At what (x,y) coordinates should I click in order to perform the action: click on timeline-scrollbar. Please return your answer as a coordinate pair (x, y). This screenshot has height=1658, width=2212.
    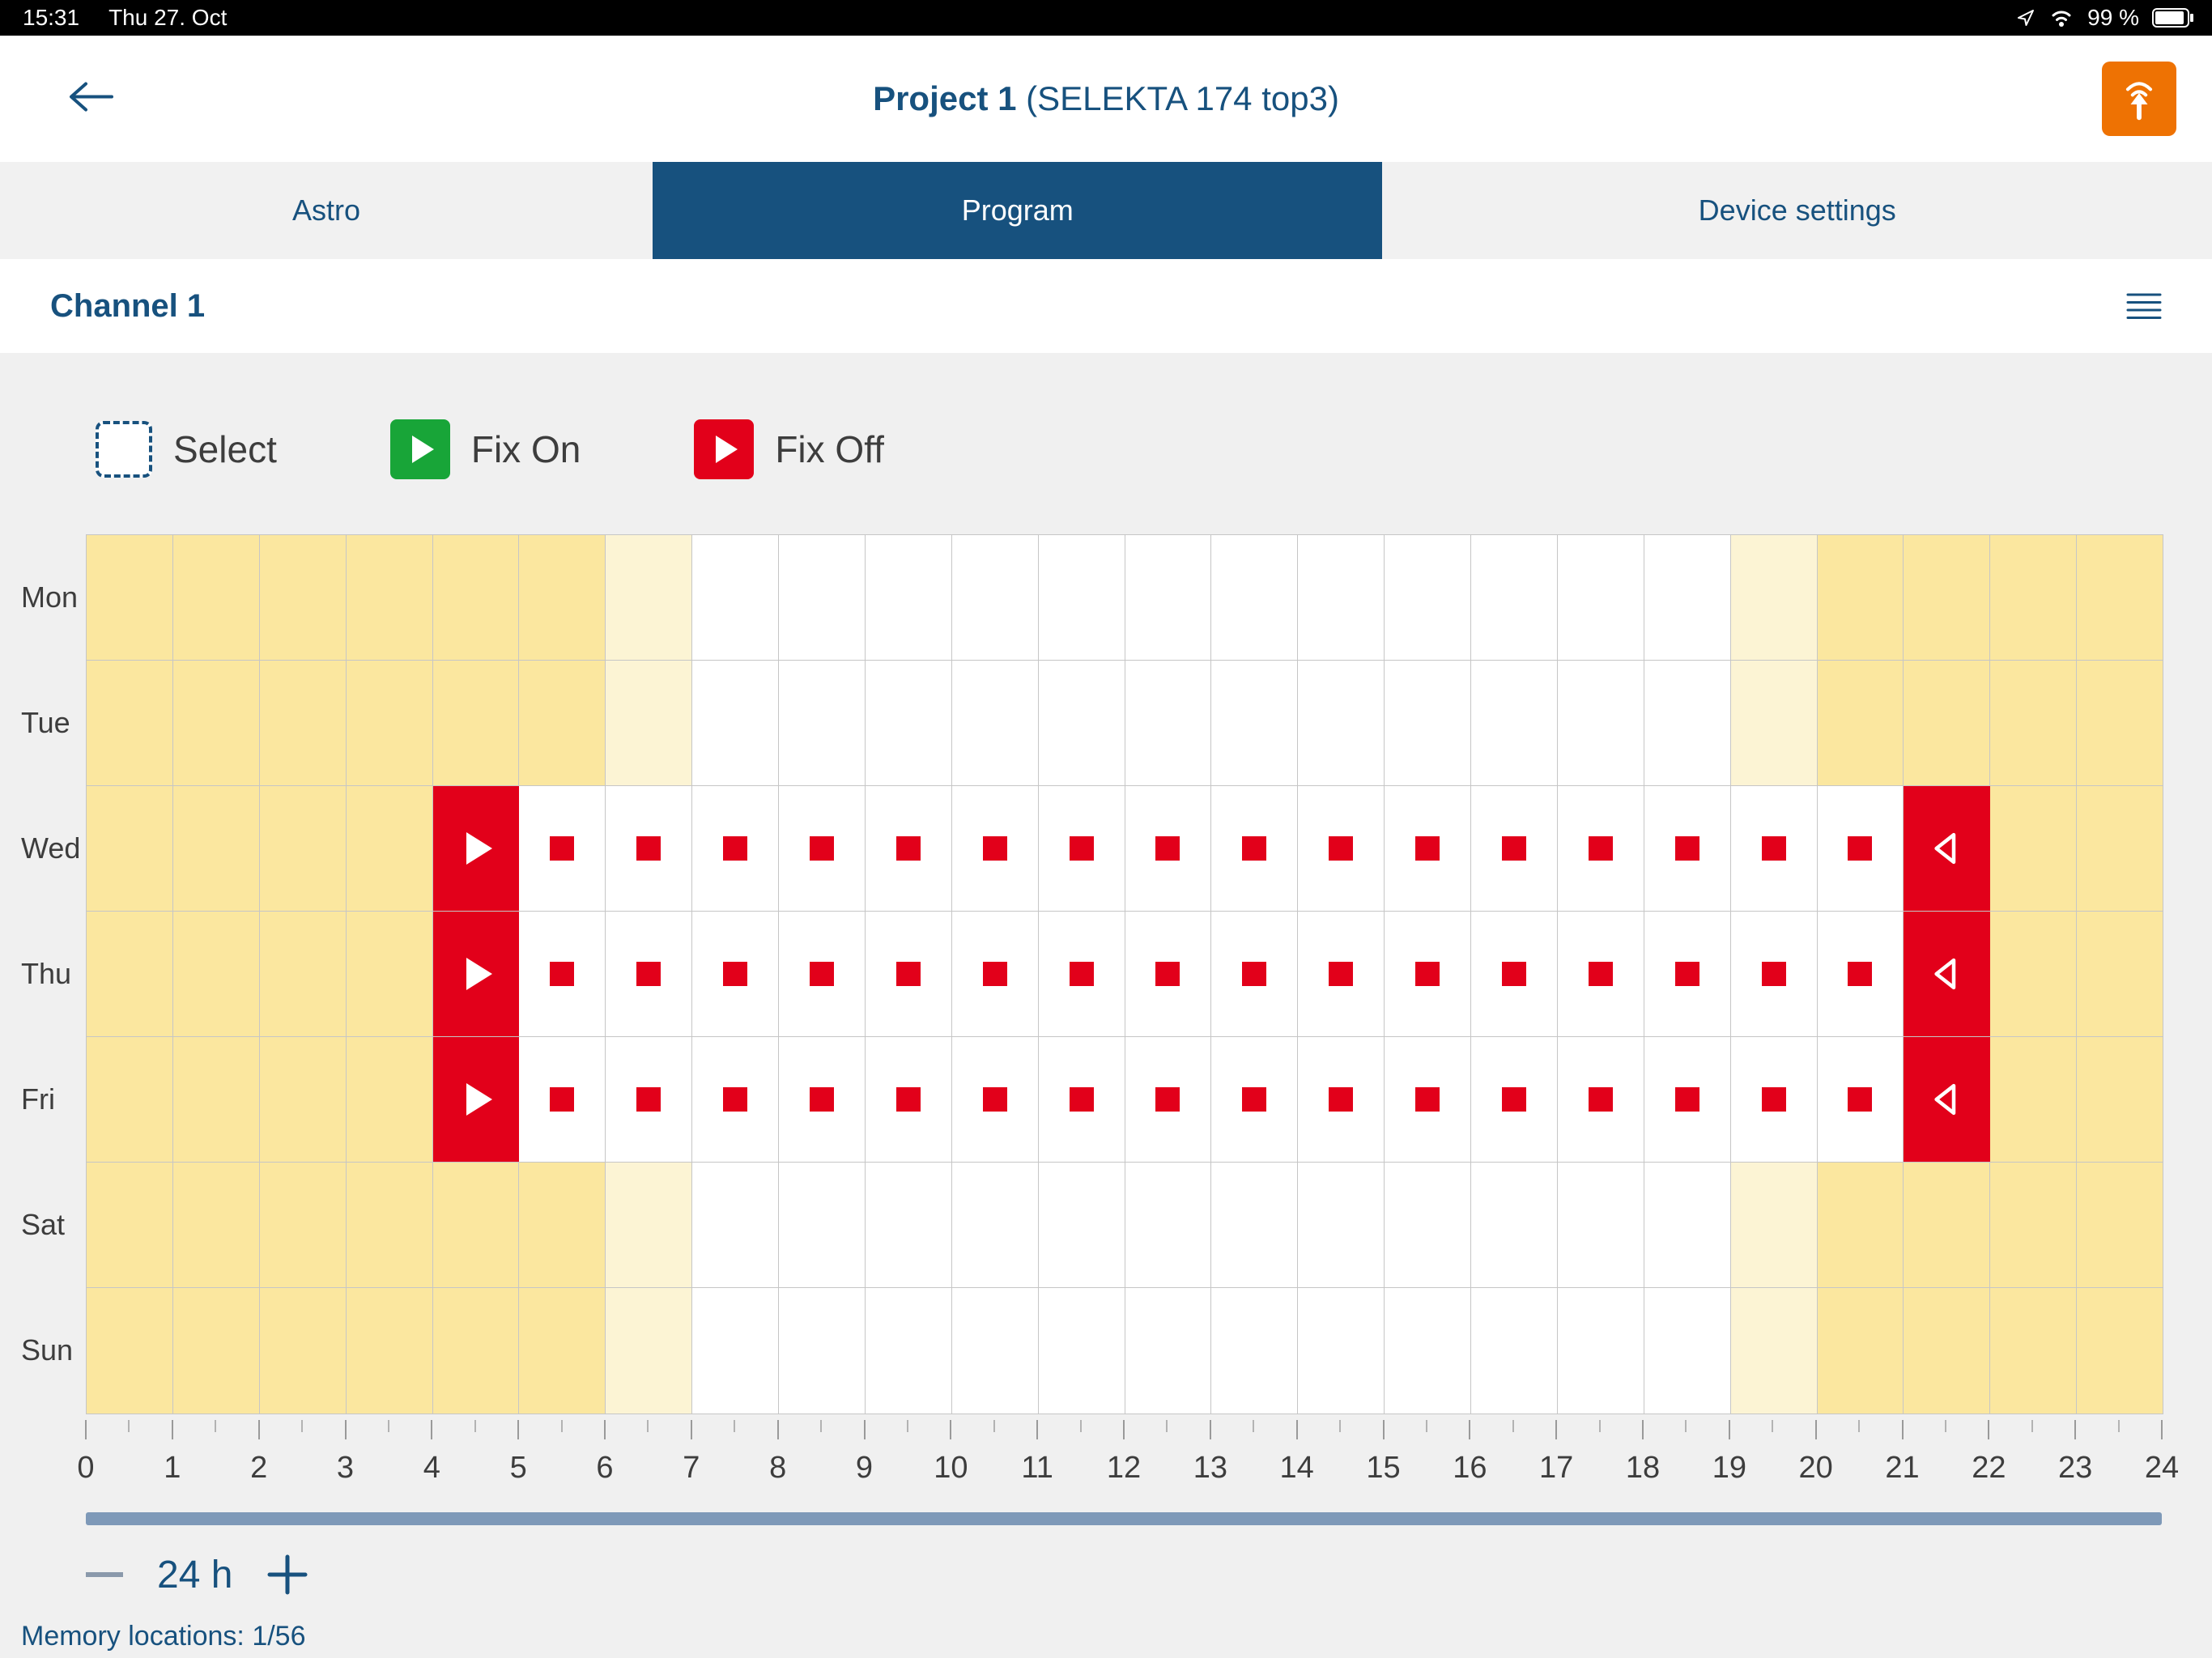
    Looking at the image, I should click on (1124, 1518).